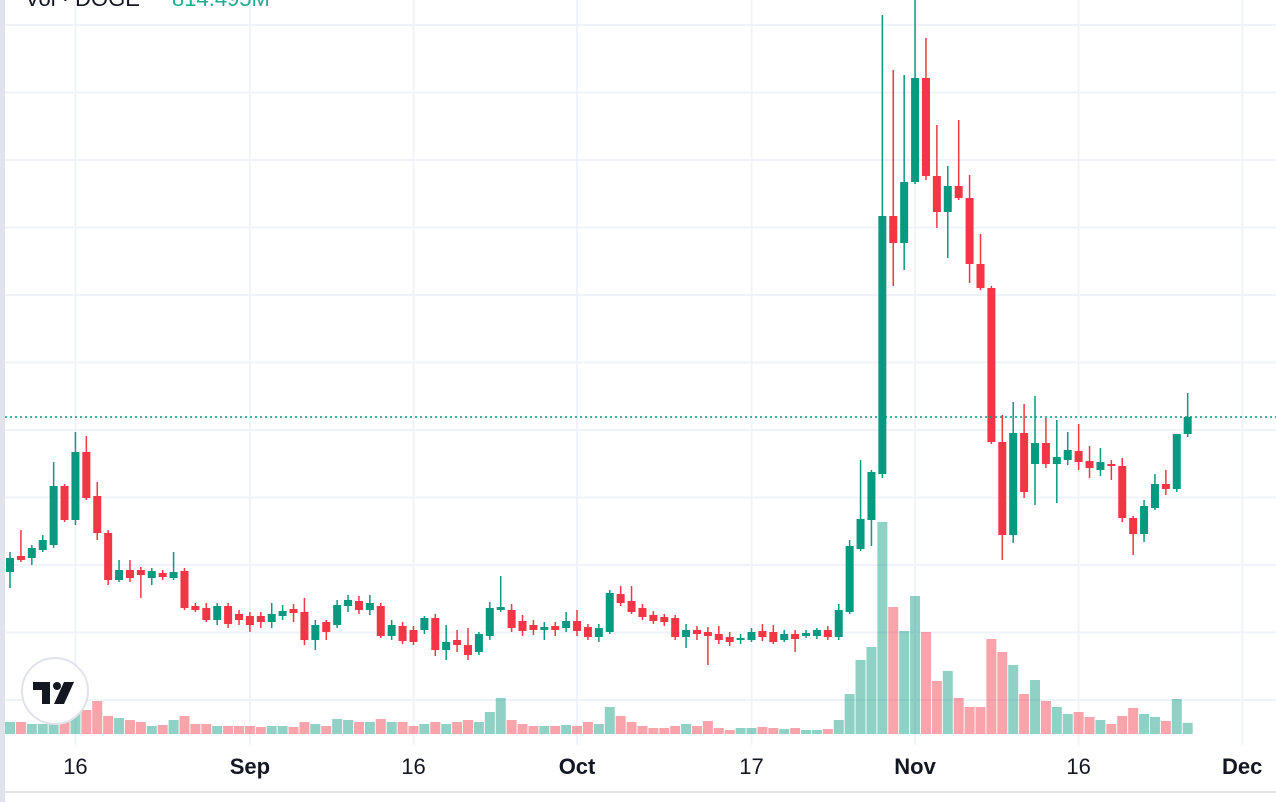  What do you see at coordinates (57, 686) in the screenshot?
I see `logo-dot` at bounding box center [57, 686].